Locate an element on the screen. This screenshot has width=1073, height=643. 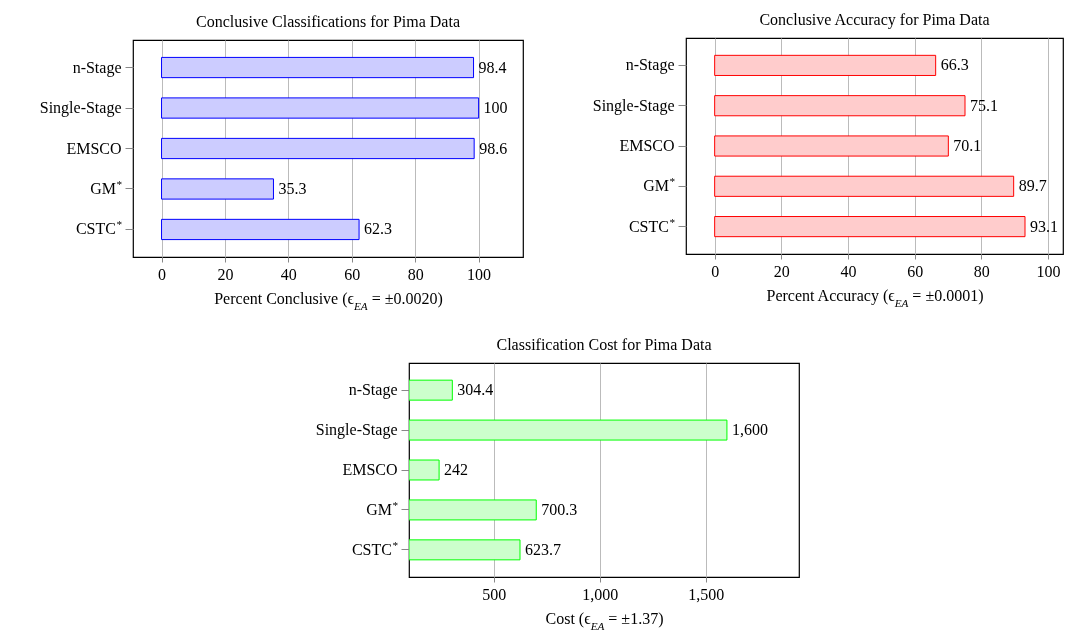
data-label: 35.3 is located at coordinates (292, 188).